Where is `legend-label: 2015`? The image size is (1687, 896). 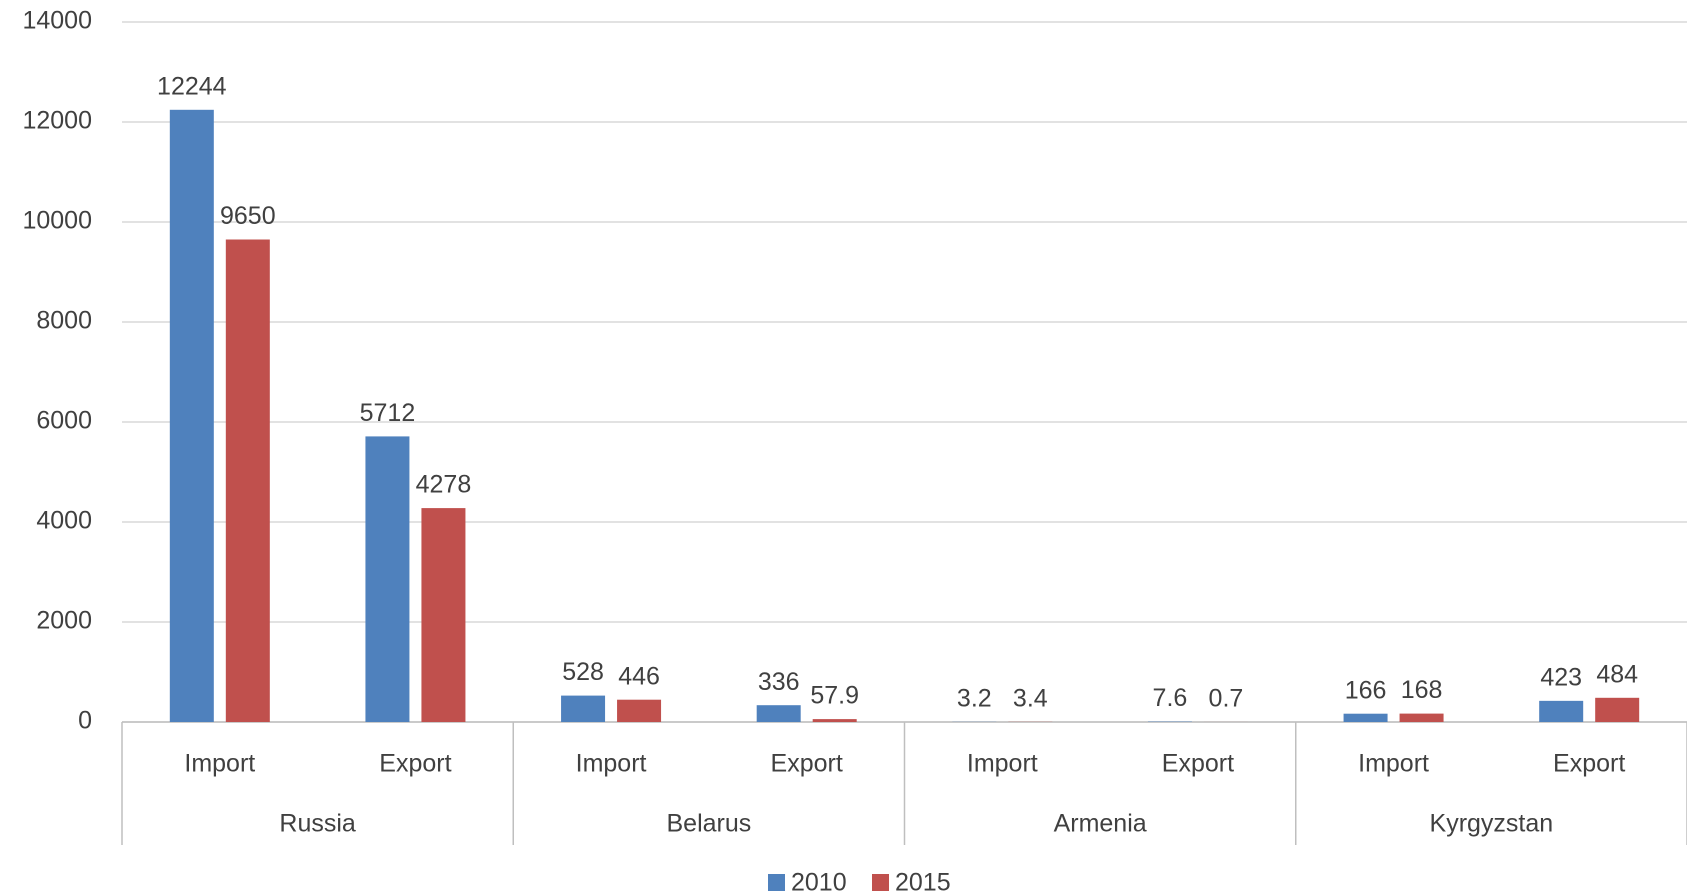 legend-label: 2015 is located at coordinates (923, 882).